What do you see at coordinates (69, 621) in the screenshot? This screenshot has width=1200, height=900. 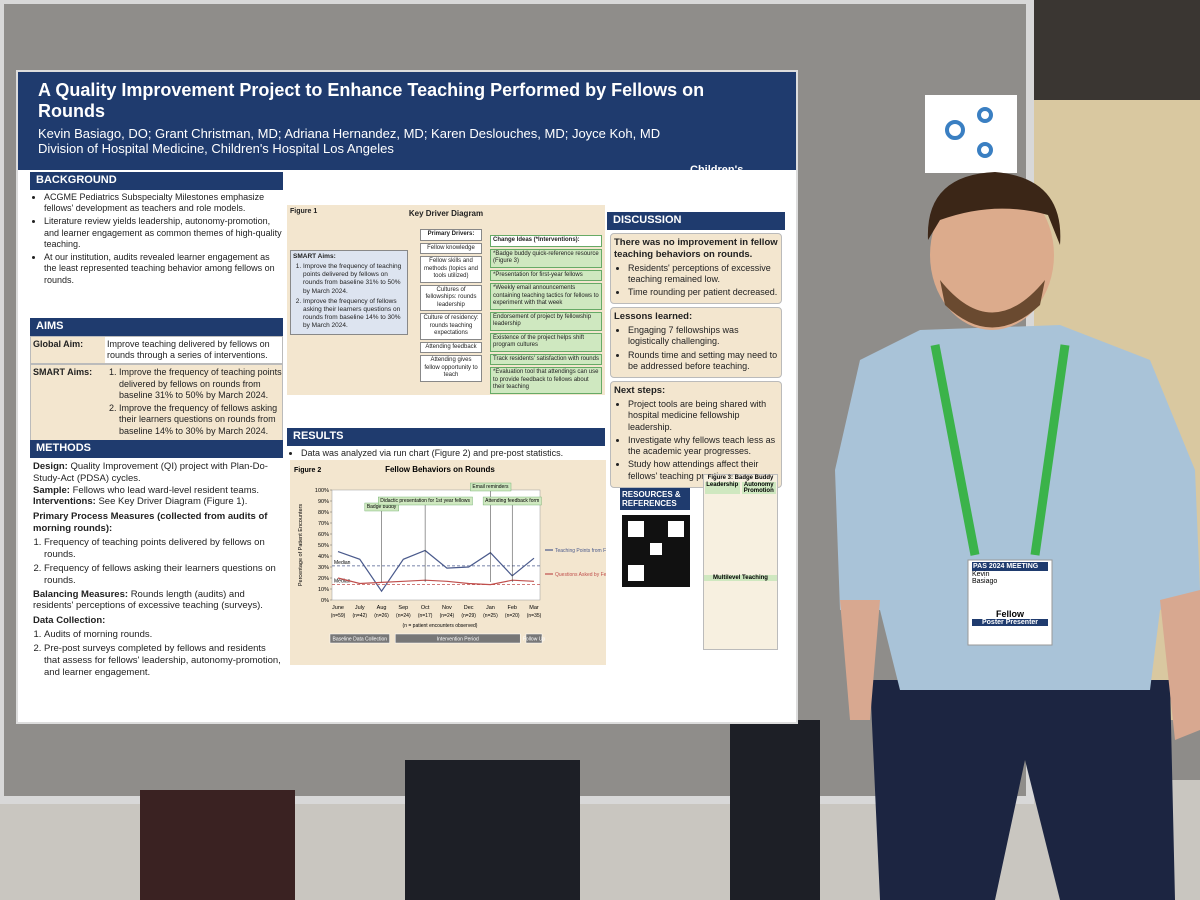 I see `label: Data Collection:` at bounding box center [69, 621].